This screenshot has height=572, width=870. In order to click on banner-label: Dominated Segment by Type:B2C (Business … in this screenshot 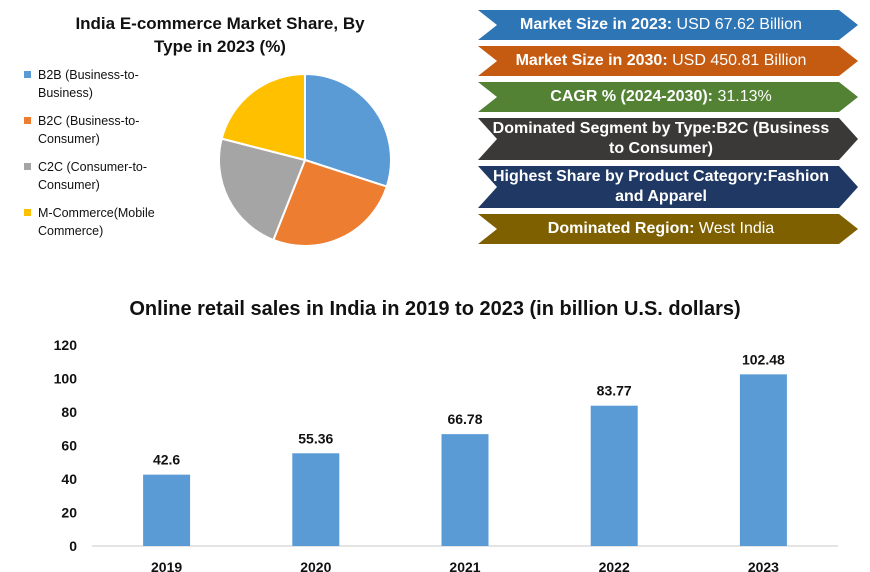, I will do `click(661, 138)`.